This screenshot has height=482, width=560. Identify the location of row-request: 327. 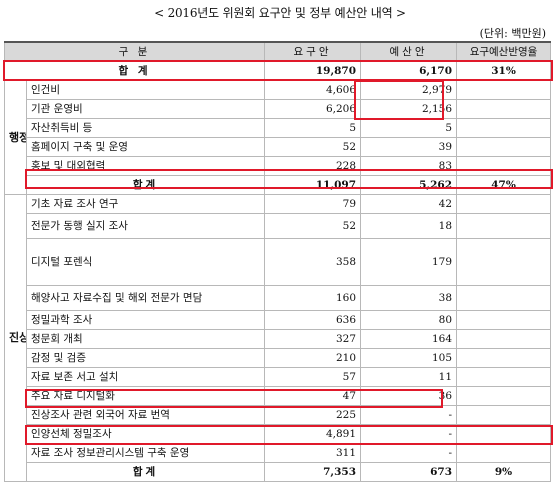
(313, 339).